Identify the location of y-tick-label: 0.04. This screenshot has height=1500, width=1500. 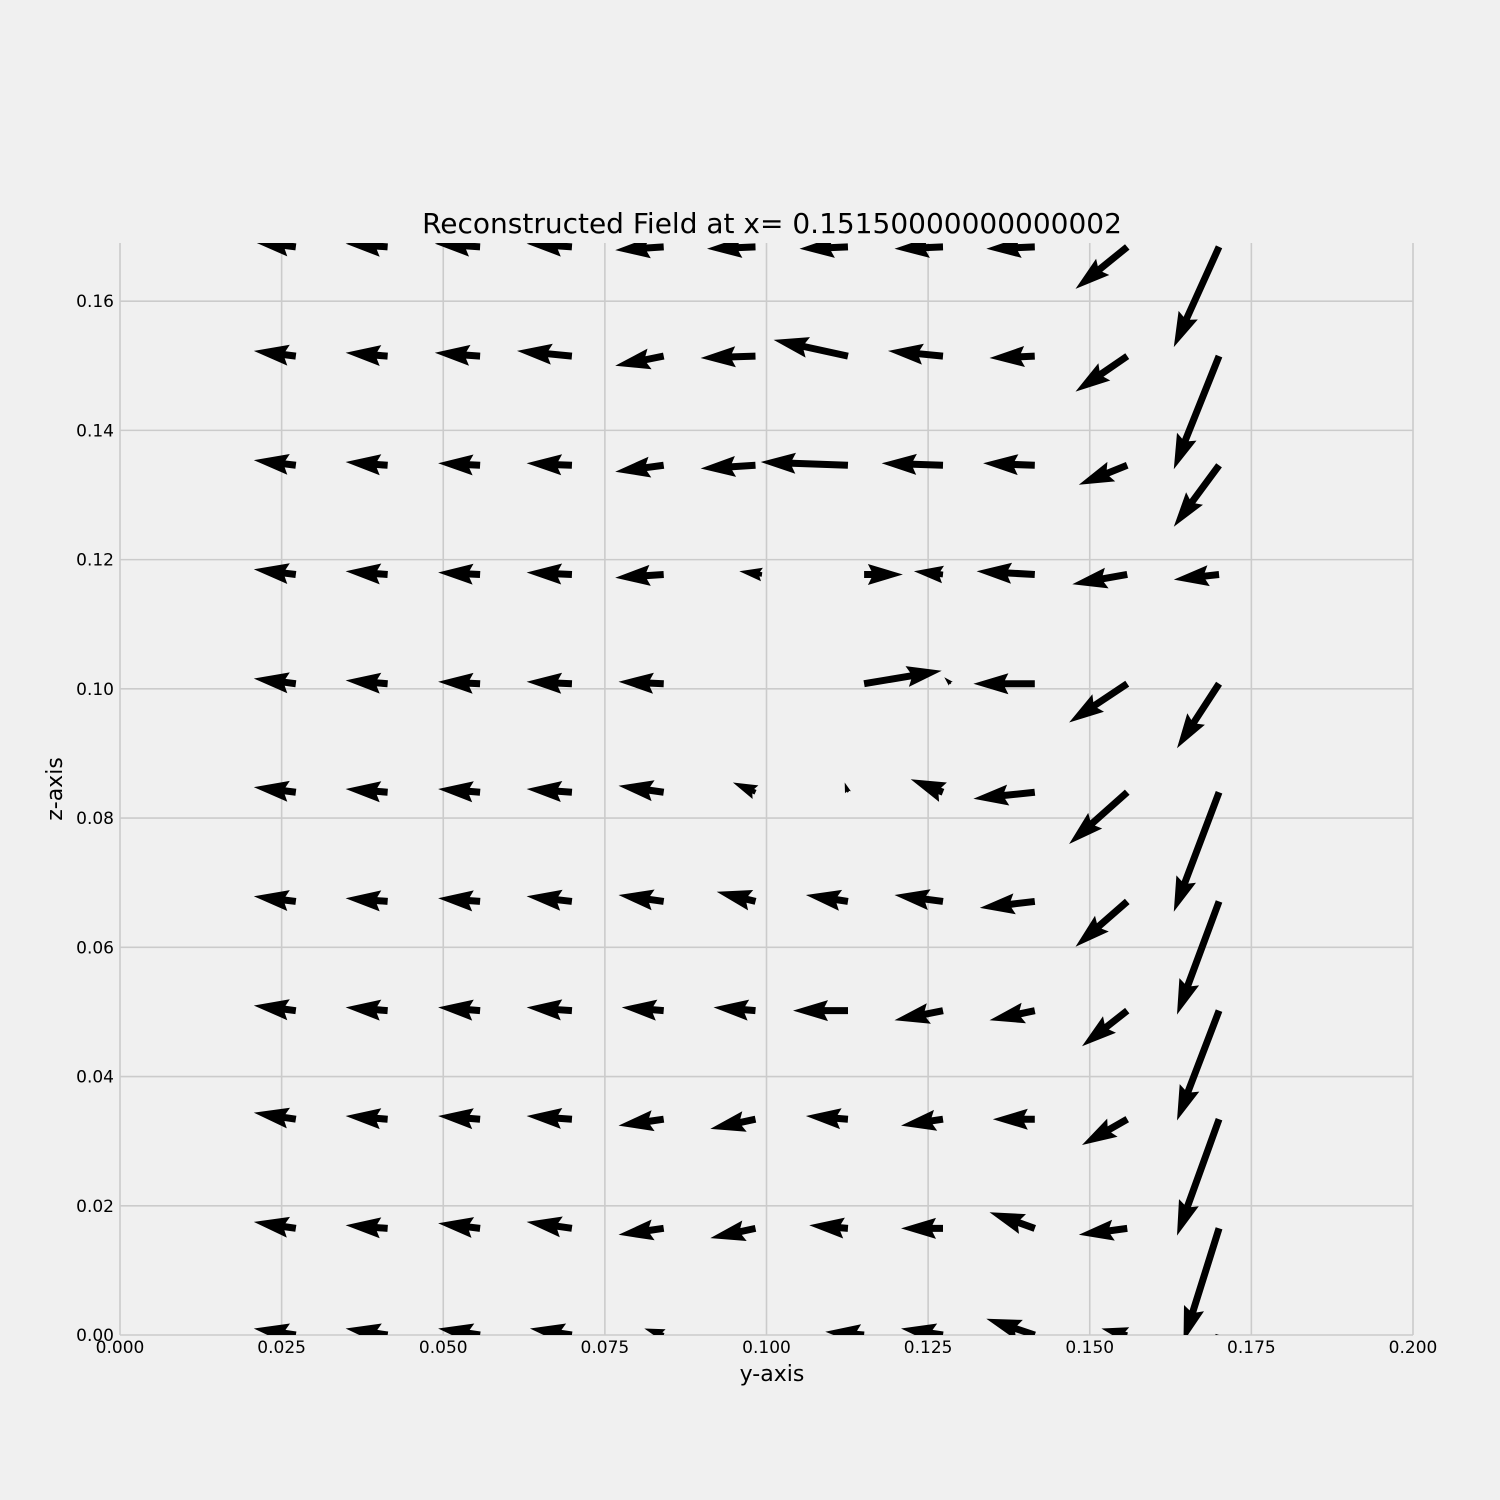
(95, 1078).